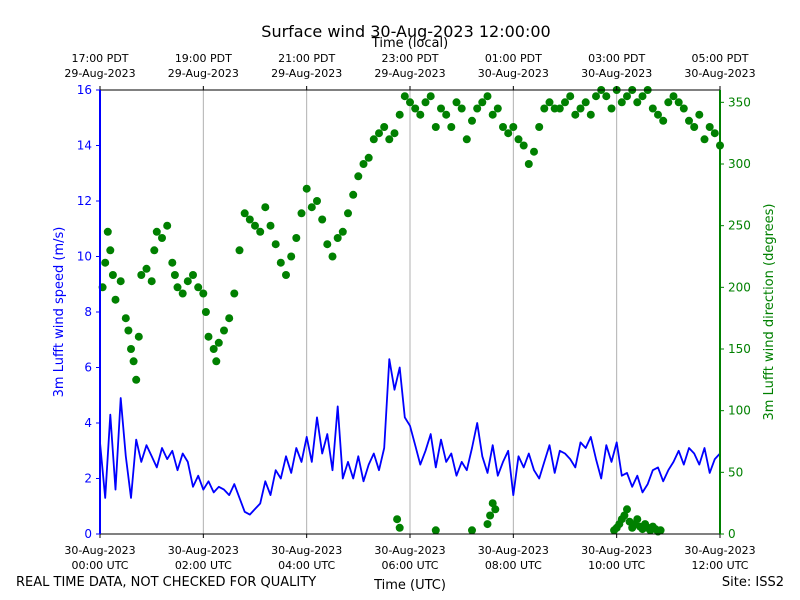  Describe the element at coordinates (739, 287) in the screenshot. I see `right-tick-label: 200` at that location.